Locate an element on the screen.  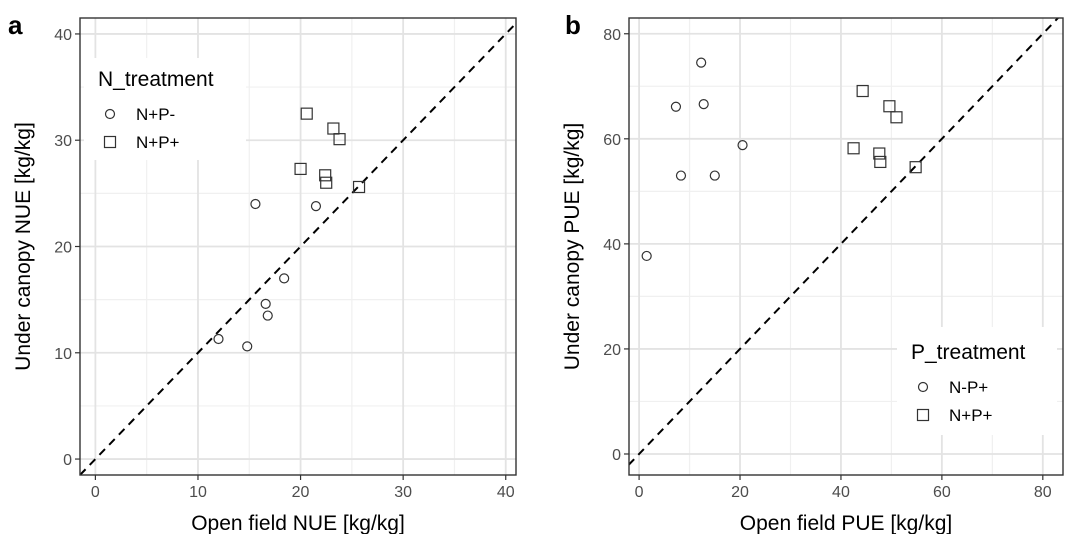
x-tick-label: 30 is located at coordinates (403, 492).